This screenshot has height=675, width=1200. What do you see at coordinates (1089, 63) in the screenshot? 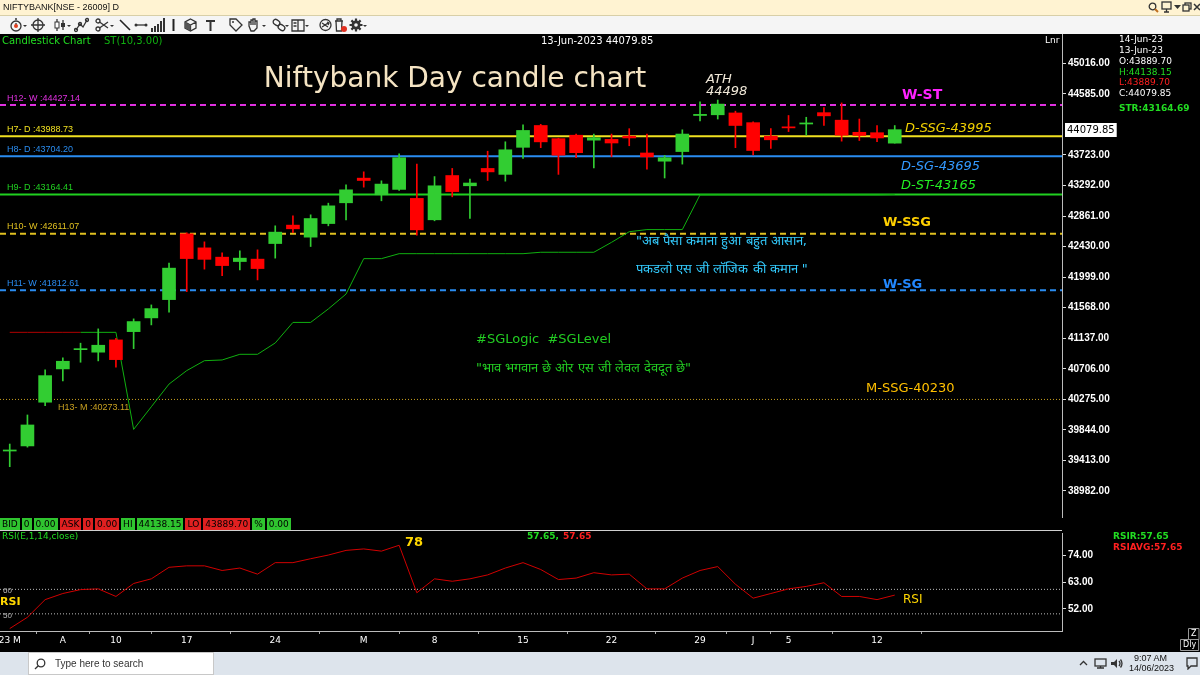
I see `y-tick-label: 45016.00` at bounding box center [1089, 63].